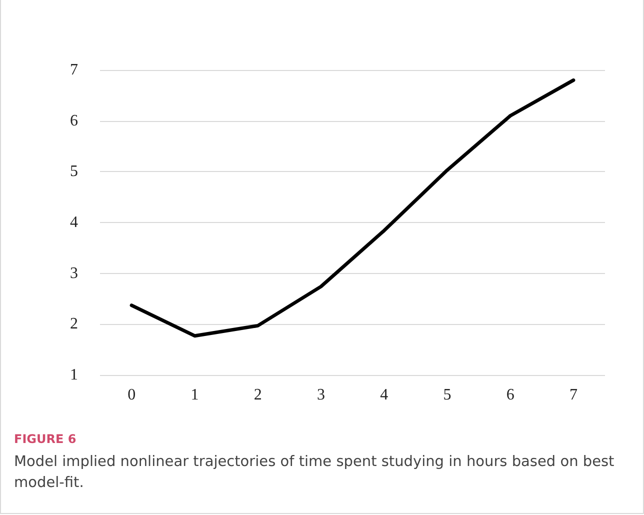 The height and width of the screenshot is (515, 644). I want to click on y-tick-label: 1, so click(74, 375).